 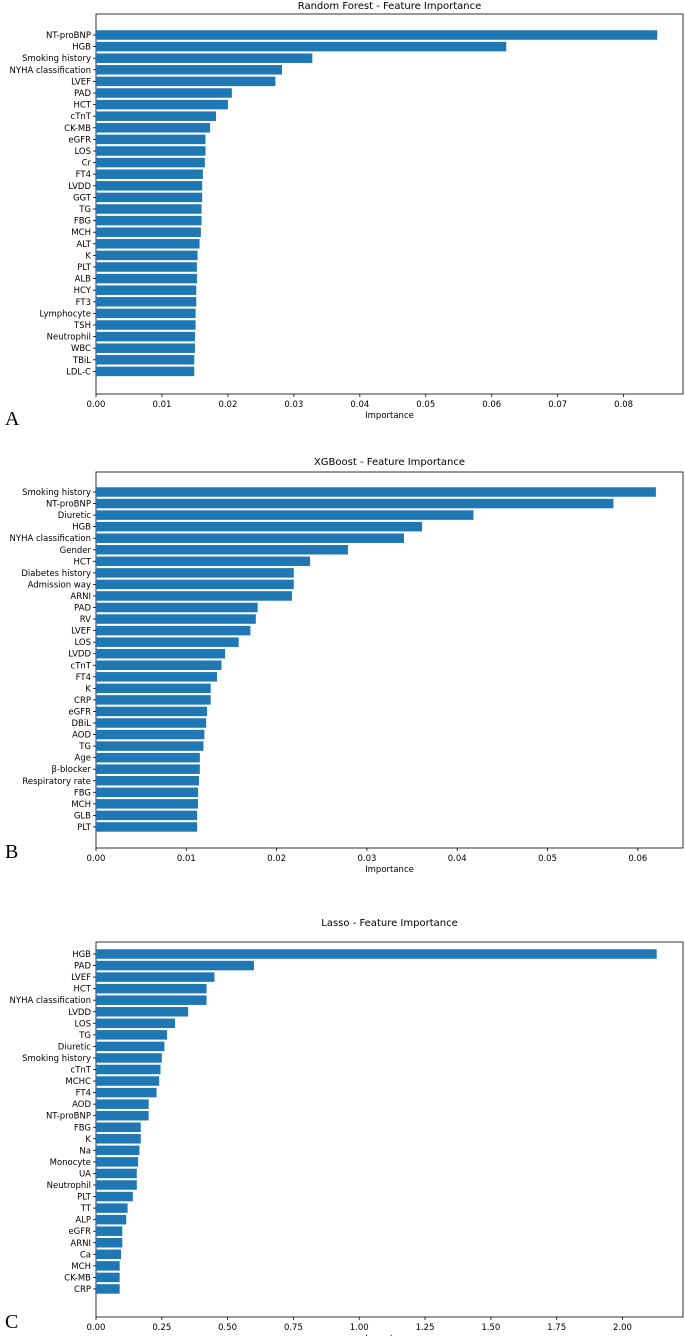 What do you see at coordinates (622, 1328) in the screenshot?
I see `x-tick-label: 2.00` at bounding box center [622, 1328].